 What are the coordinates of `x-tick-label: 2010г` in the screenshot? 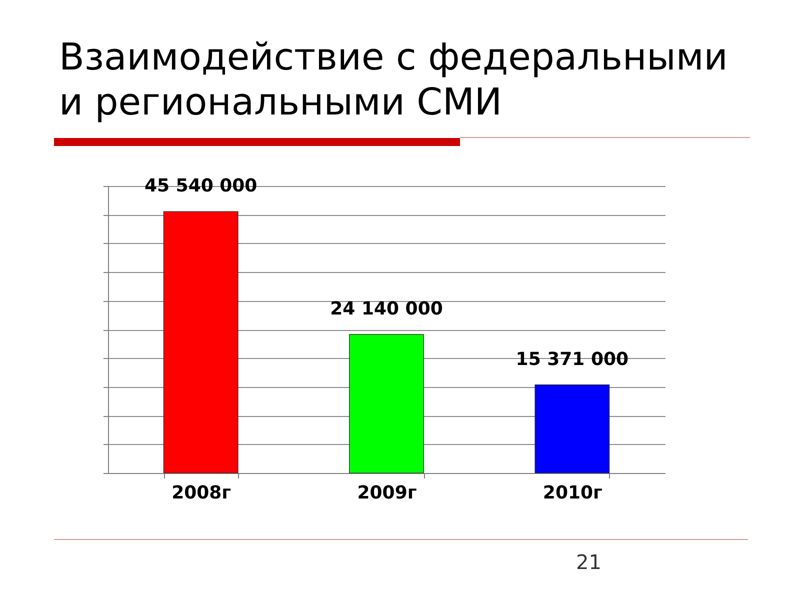 It's located at (572, 493).